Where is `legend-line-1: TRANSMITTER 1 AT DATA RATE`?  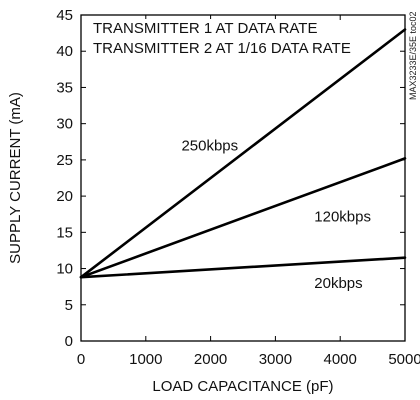 legend-line-1: TRANSMITTER 1 AT DATA RATE is located at coordinates (205, 28).